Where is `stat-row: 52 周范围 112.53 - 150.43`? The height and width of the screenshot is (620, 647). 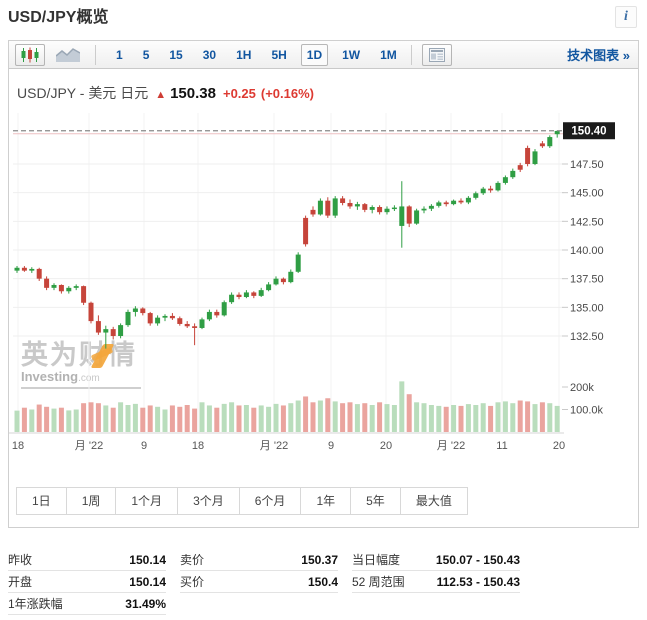 stat-row: 52 周范围 112.53 - 150.43 is located at coordinates (436, 582).